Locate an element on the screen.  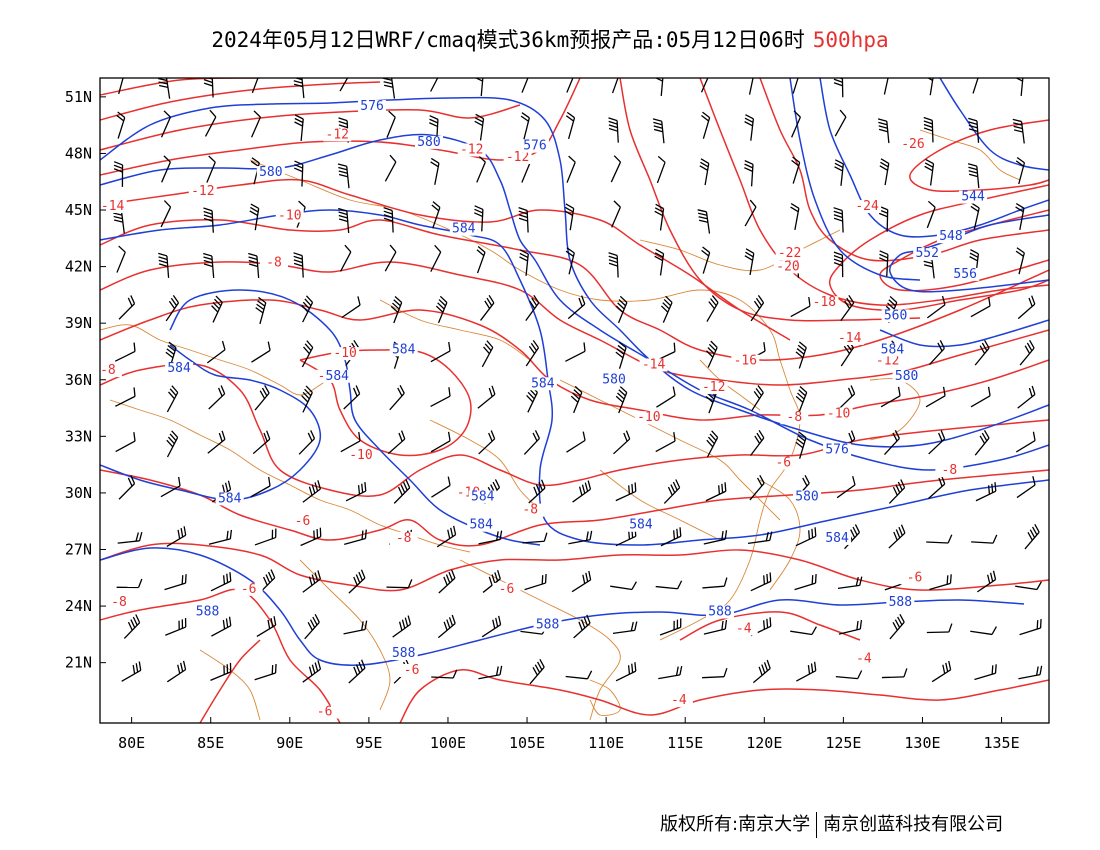
x-tick-label: 85E is located at coordinates (210, 743).